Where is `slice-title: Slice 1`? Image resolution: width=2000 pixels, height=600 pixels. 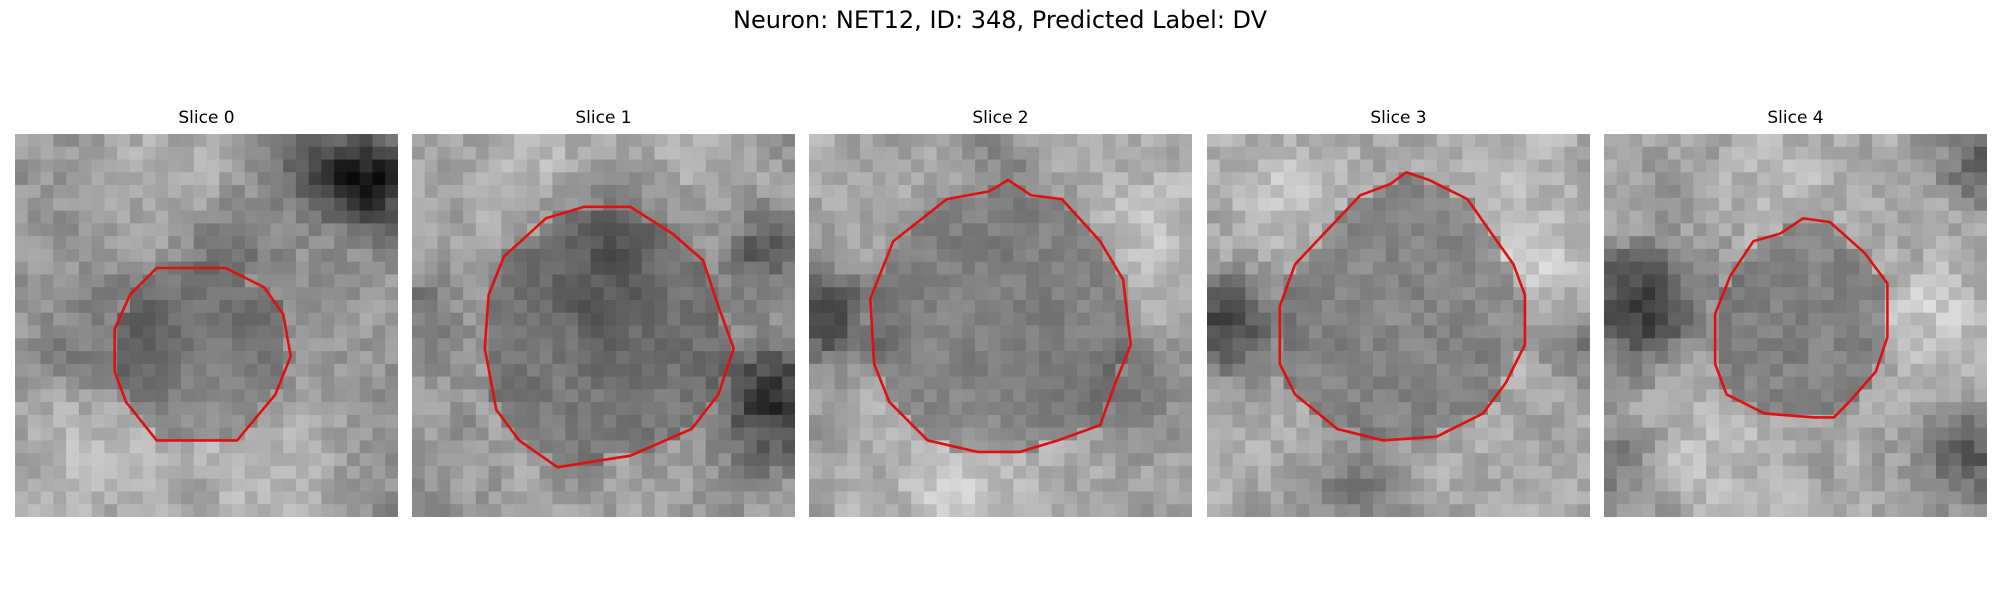 slice-title: Slice 1 is located at coordinates (603, 118).